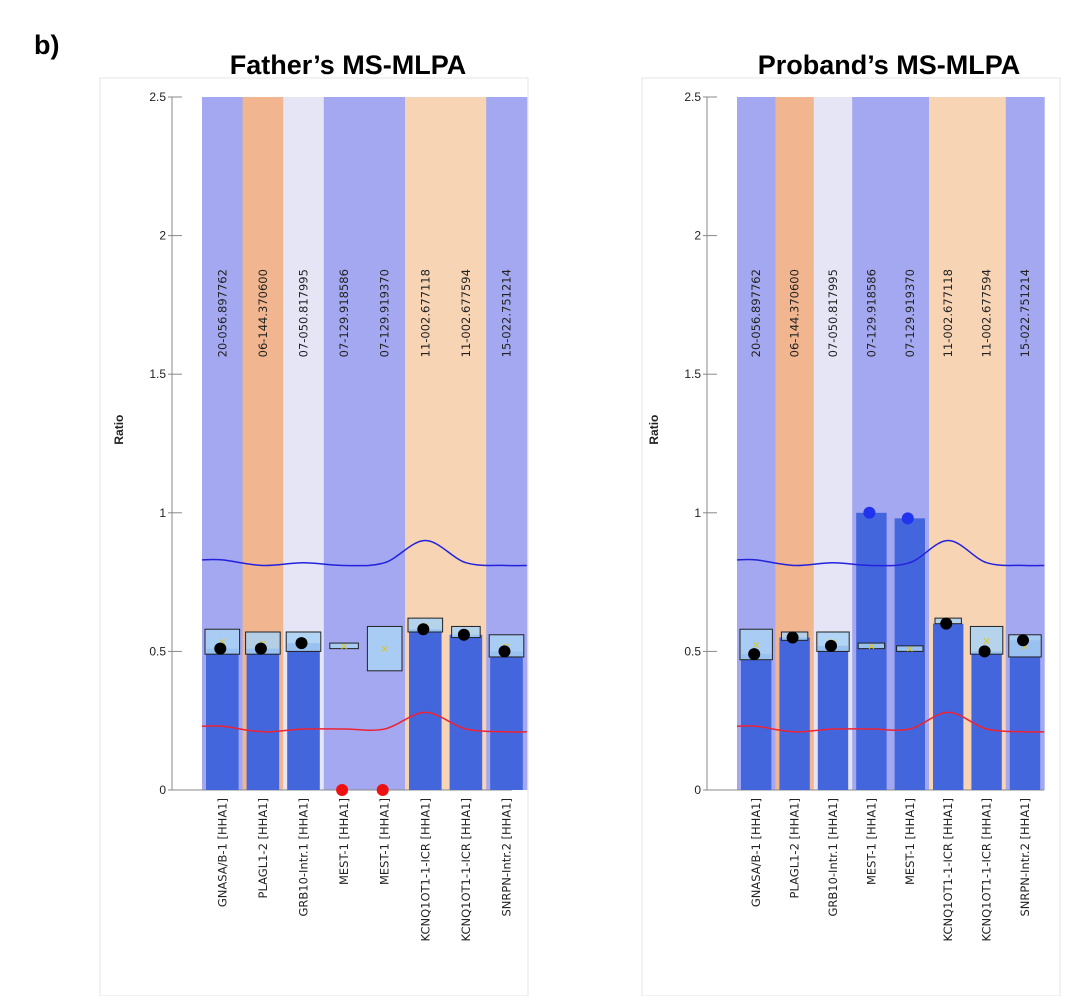 The image size is (1068, 996). What do you see at coordinates (47, 45) in the screenshot?
I see `panel-label: b)` at bounding box center [47, 45].